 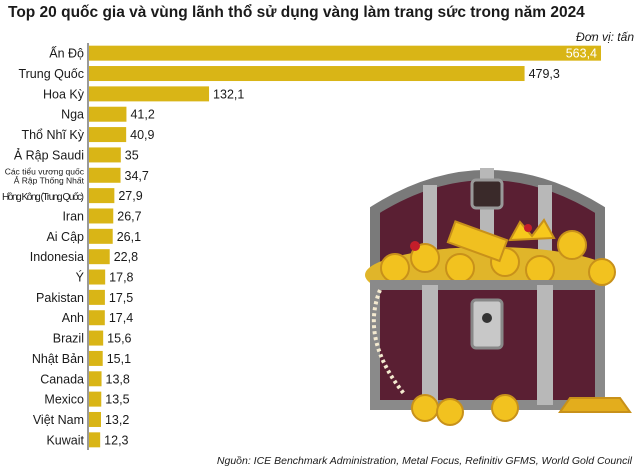 I want to click on category-label-6: Các tiểu vương quốc Ả Rập Thống Nhất, so click(x=45, y=175).